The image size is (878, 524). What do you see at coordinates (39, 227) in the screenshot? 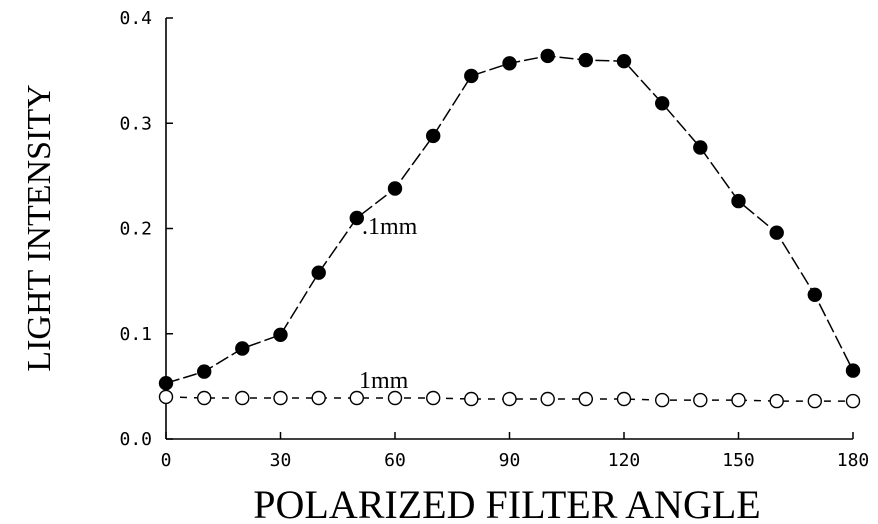
I see `y-axis-title: LIGHT INTENSITY` at bounding box center [39, 227].